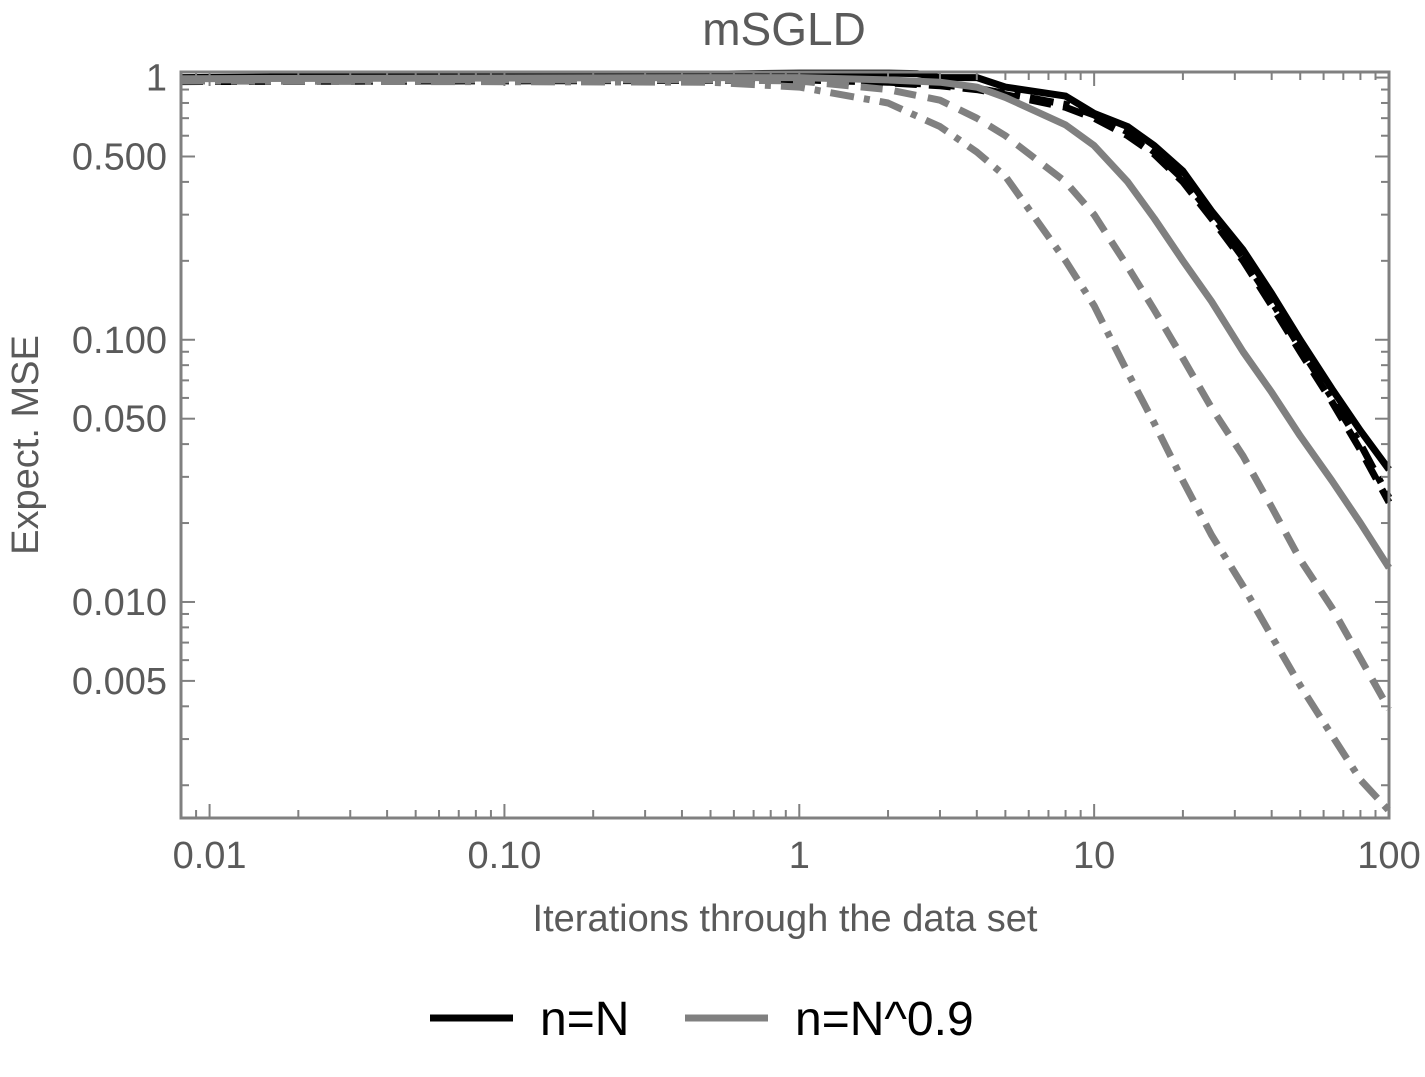  What do you see at coordinates (1094, 856) in the screenshot?
I see `x-tick-label: 10` at bounding box center [1094, 856].